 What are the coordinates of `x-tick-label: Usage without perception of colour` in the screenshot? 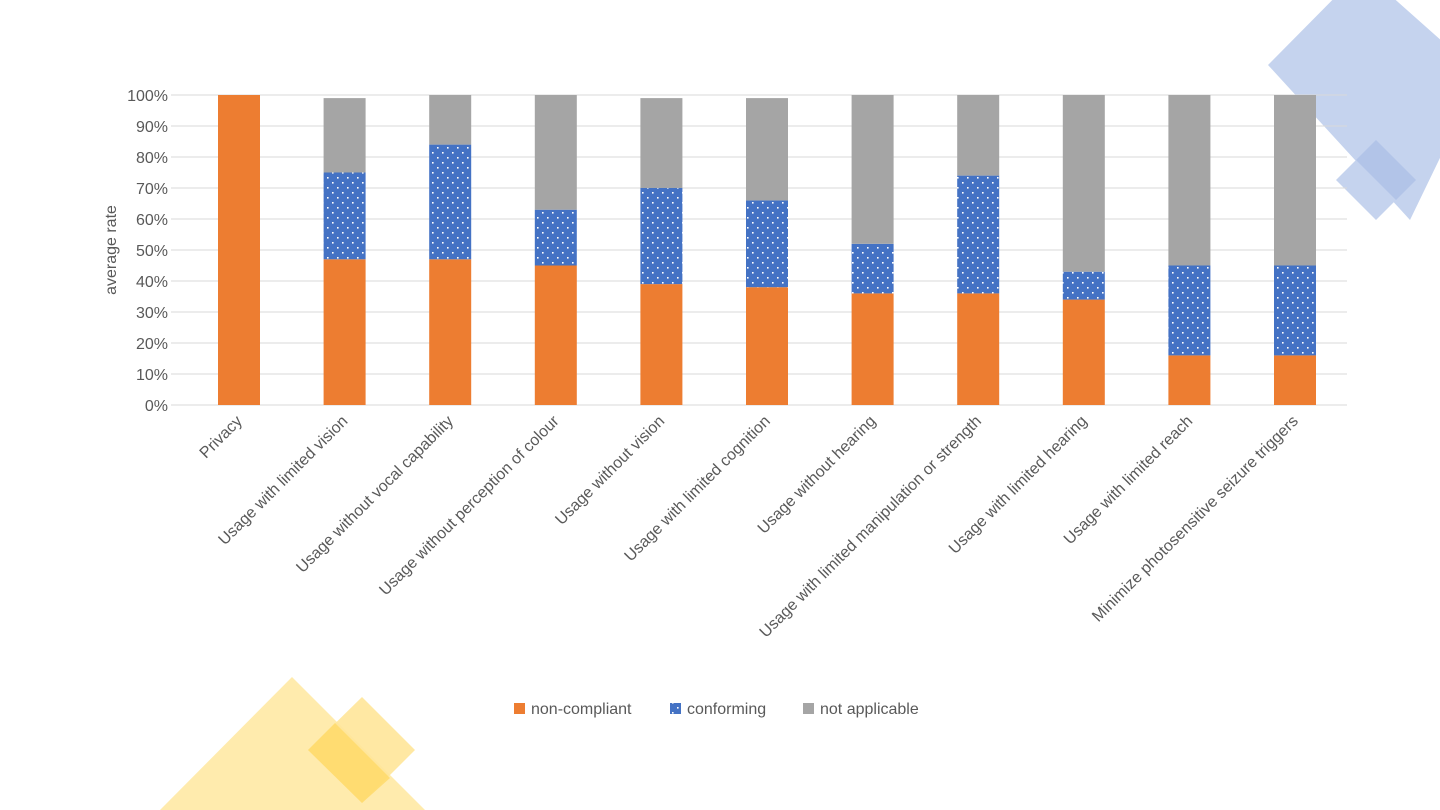 It's located at (469, 505).